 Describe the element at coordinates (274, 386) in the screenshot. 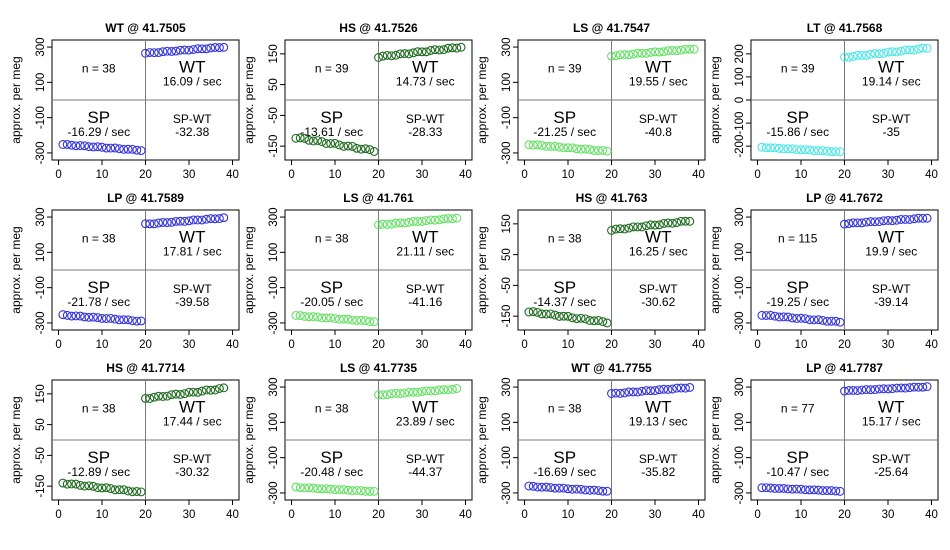

I see `y-tick-label: 300` at that location.